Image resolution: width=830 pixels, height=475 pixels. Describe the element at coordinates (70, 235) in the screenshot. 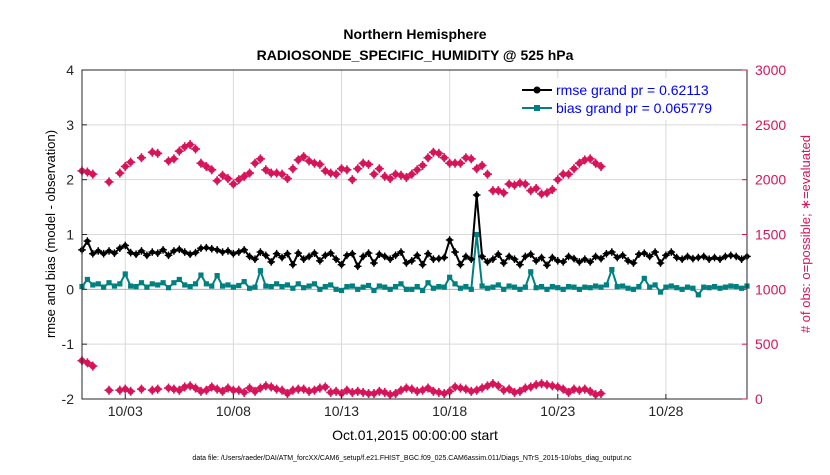

I see `left-y-tick-label: 1` at that location.